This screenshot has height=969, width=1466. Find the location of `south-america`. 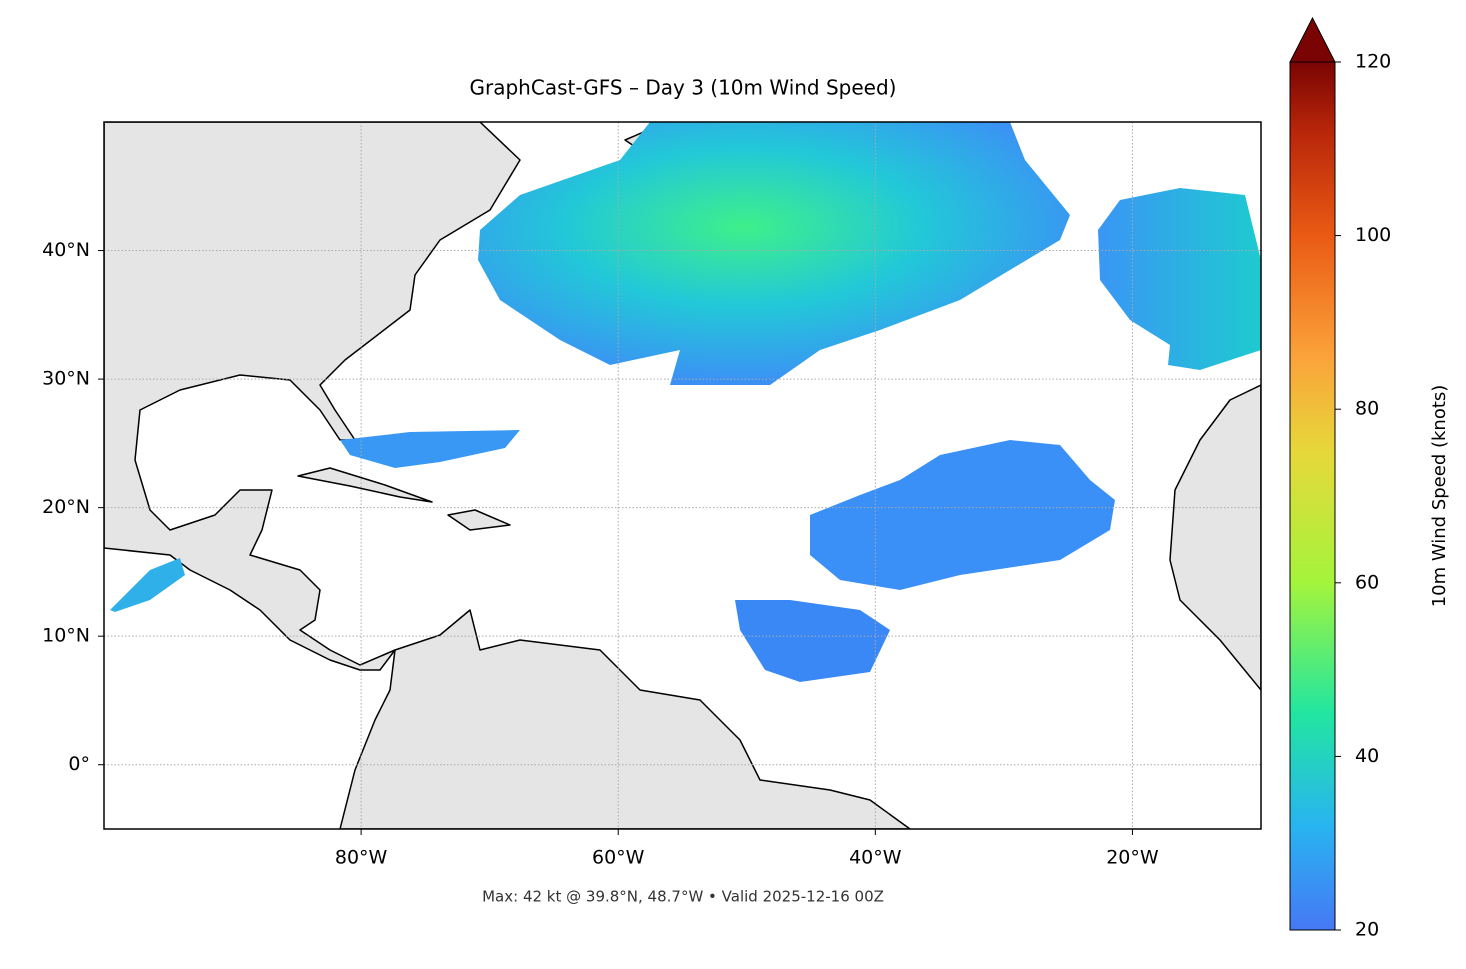

south-america is located at coordinates (625, 719).